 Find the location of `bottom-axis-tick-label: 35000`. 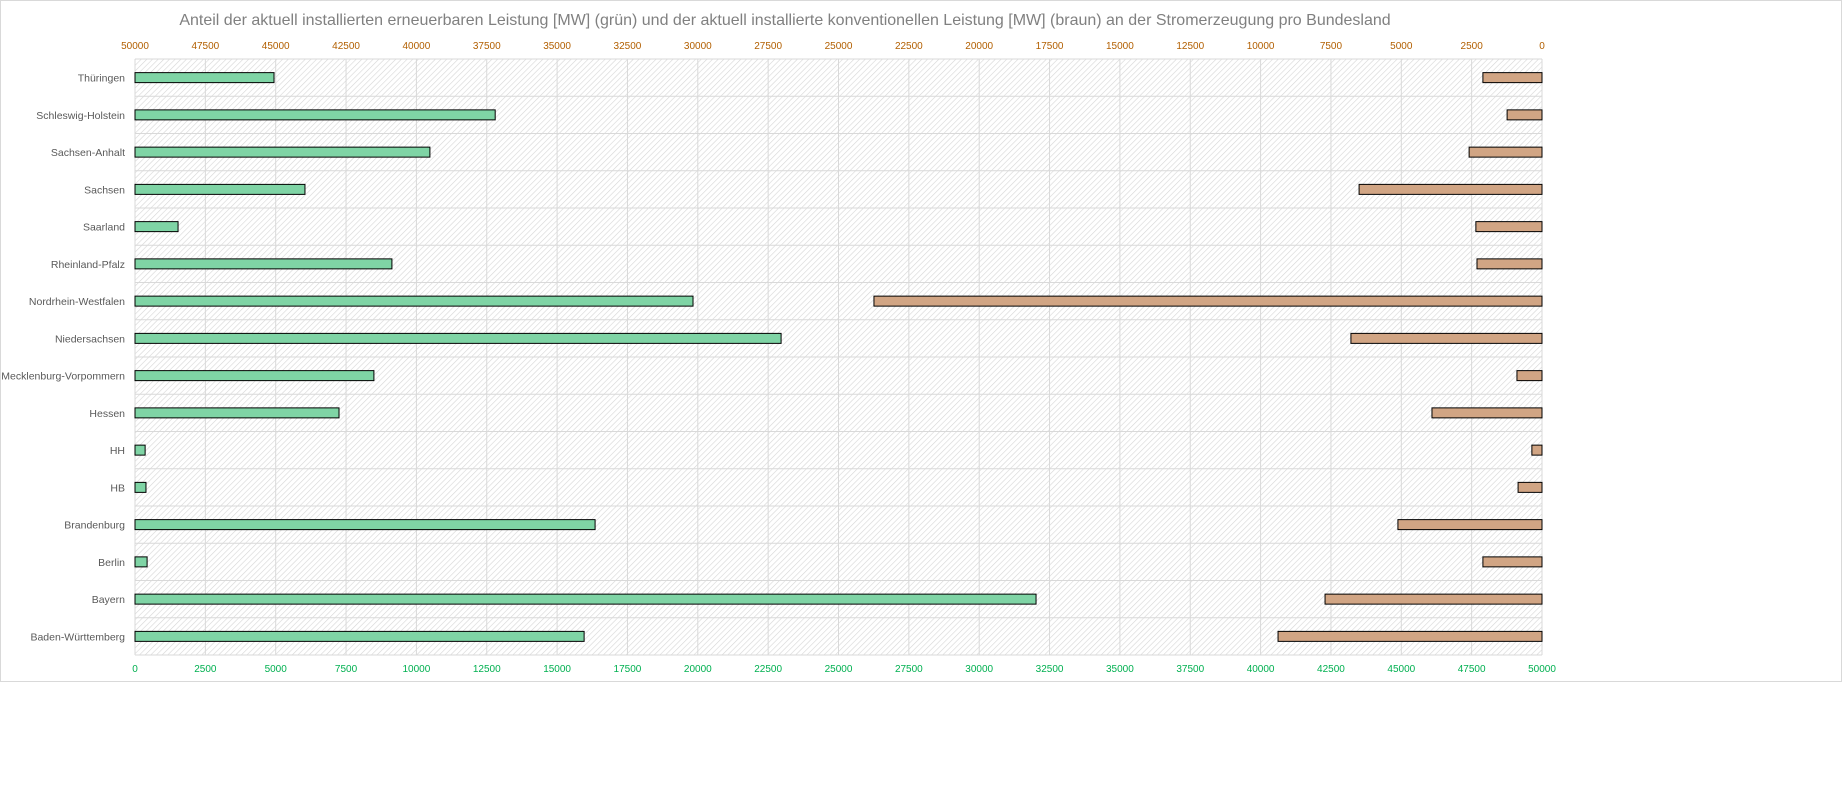

bottom-axis-tick-label: 35000 is located at coordinates (1120, 669).